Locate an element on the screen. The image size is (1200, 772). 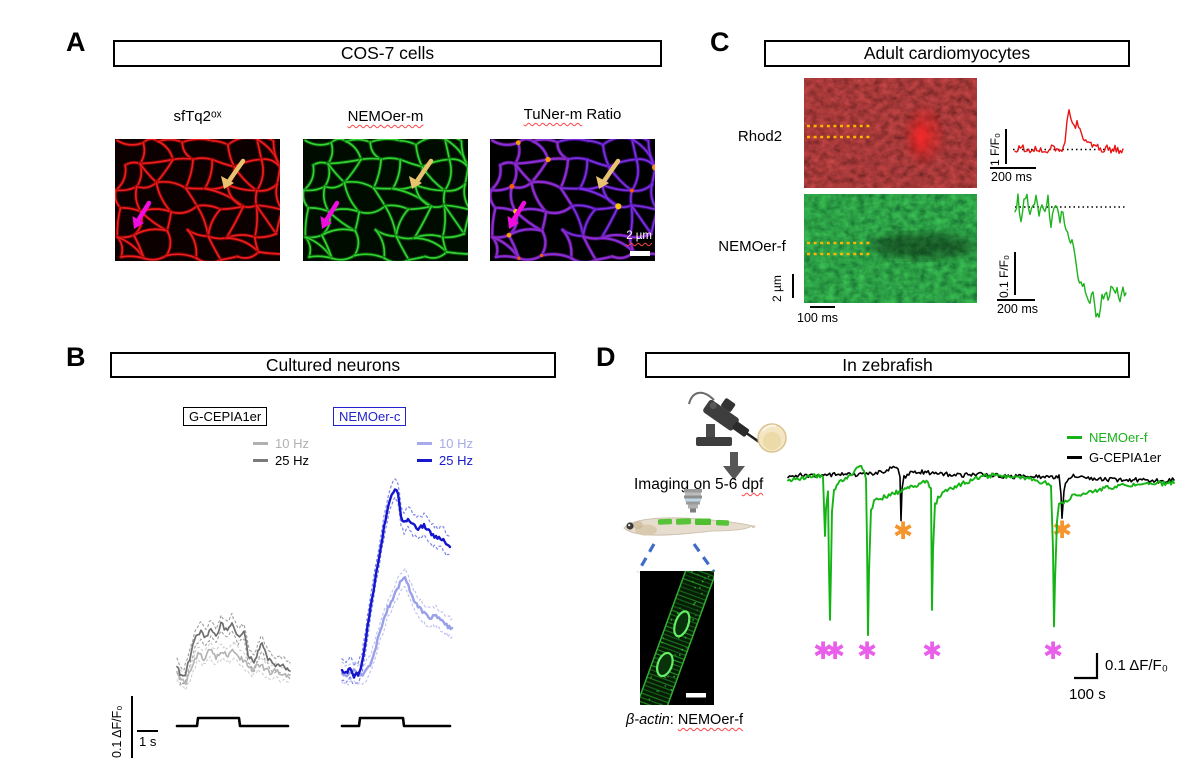
panel-b-letter: B is located at coordinates (76, 357).